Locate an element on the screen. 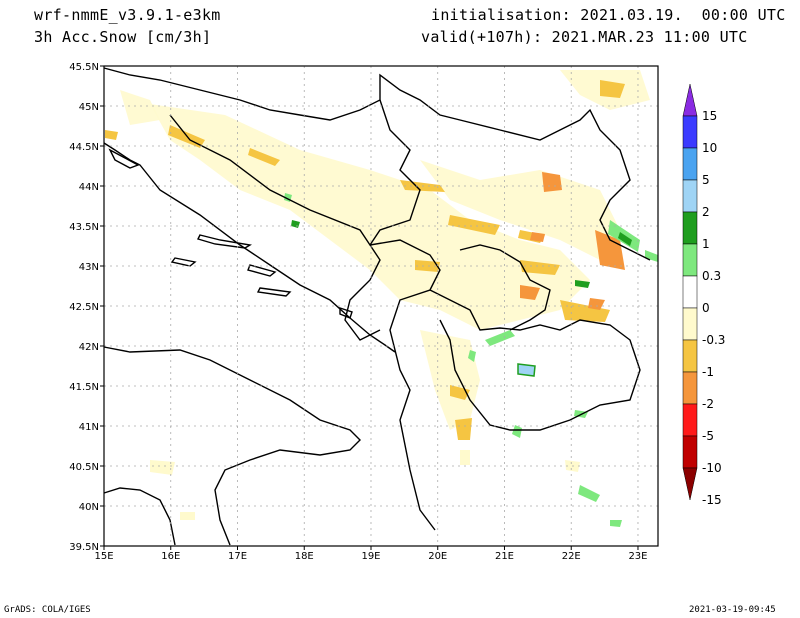 This screenshot has width=800, height=618. lon-tick-label: 17E is located at coordinates (237, 556).